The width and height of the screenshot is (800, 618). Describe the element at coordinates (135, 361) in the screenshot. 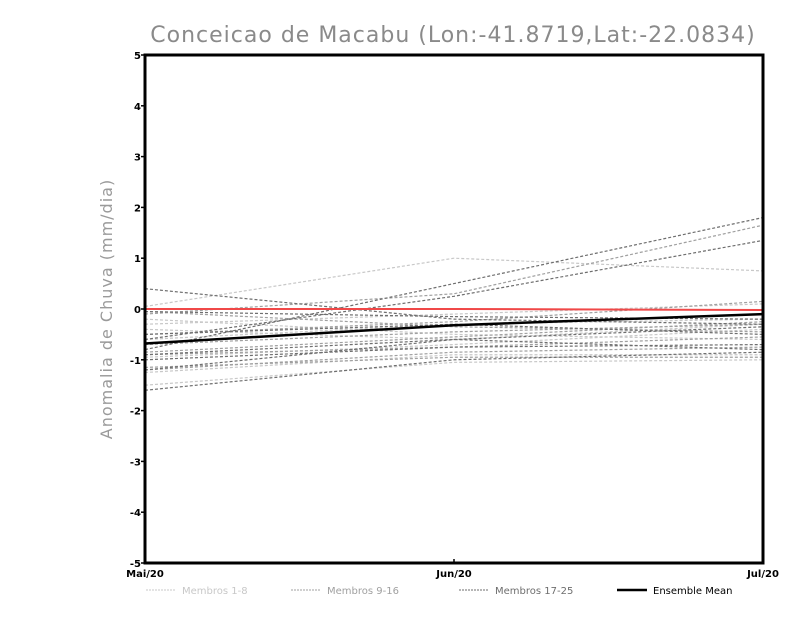

I see `y-tick-label: -1` at that location.